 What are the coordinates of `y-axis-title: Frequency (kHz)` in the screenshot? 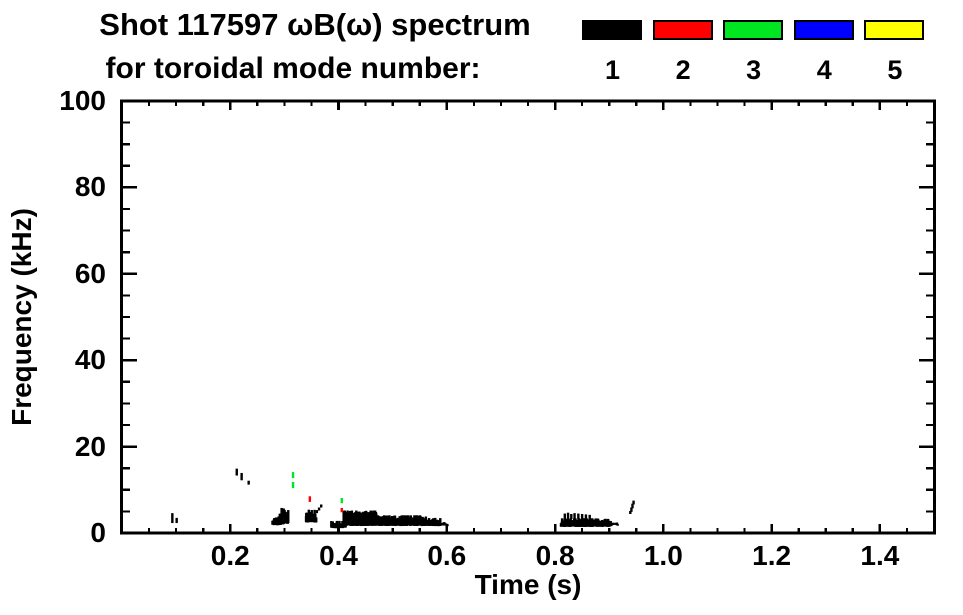 It's located at (21, 317).